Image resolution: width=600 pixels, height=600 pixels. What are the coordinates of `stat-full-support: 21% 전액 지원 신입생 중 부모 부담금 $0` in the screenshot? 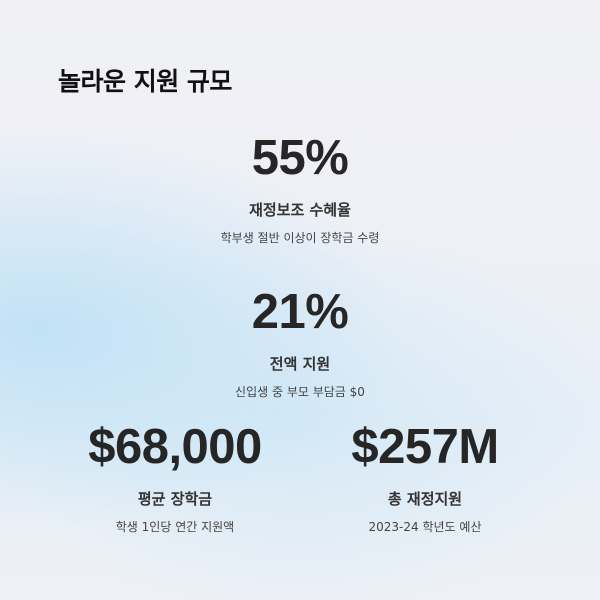 It's located at (300, 342).